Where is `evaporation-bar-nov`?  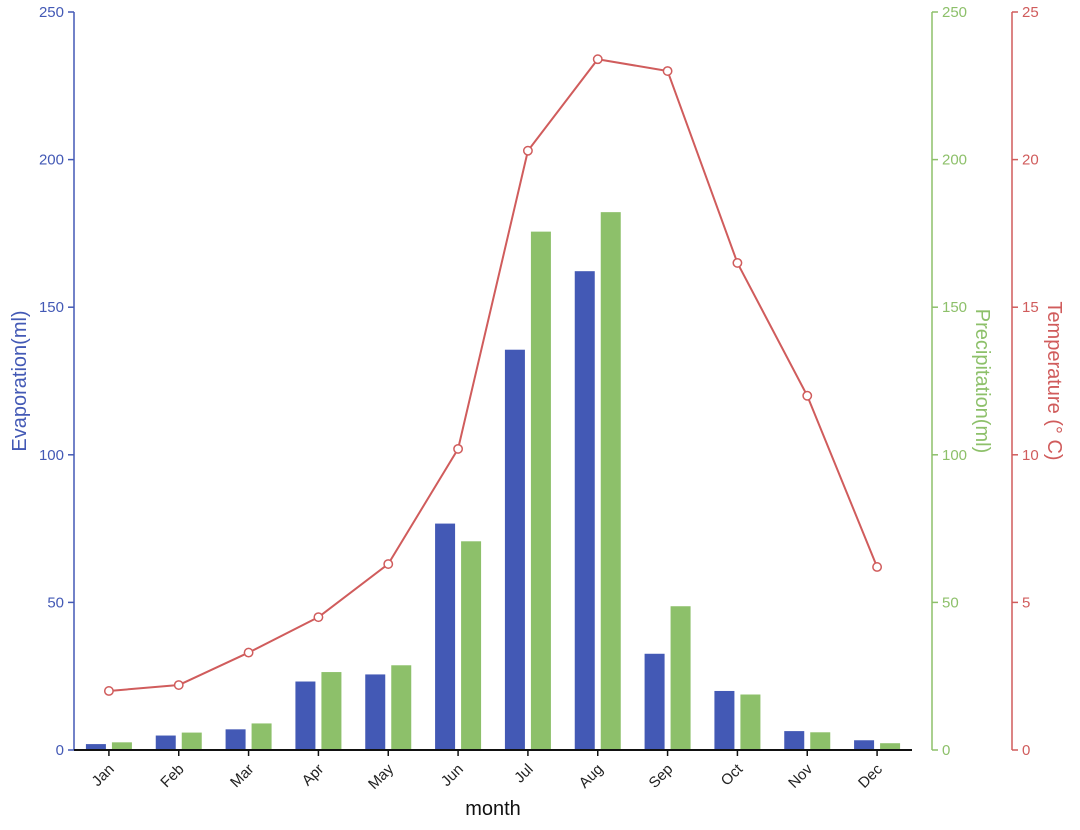 evaporation-bar-nov is located at coordinates (794, 740).